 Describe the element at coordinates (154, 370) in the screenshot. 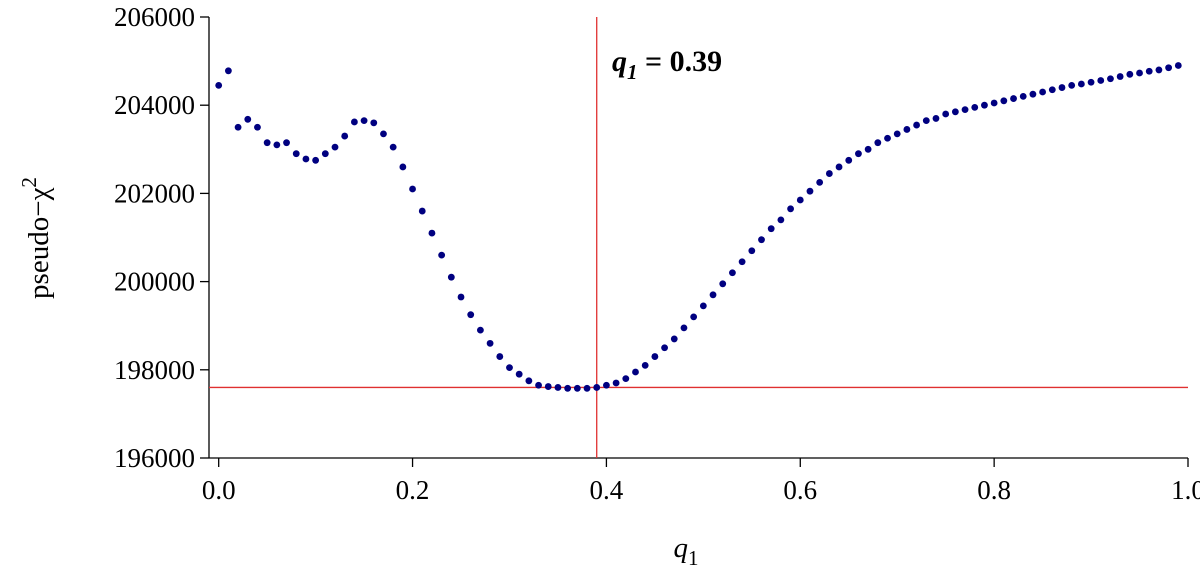

I see `y-tick-label: 198000` at that location.